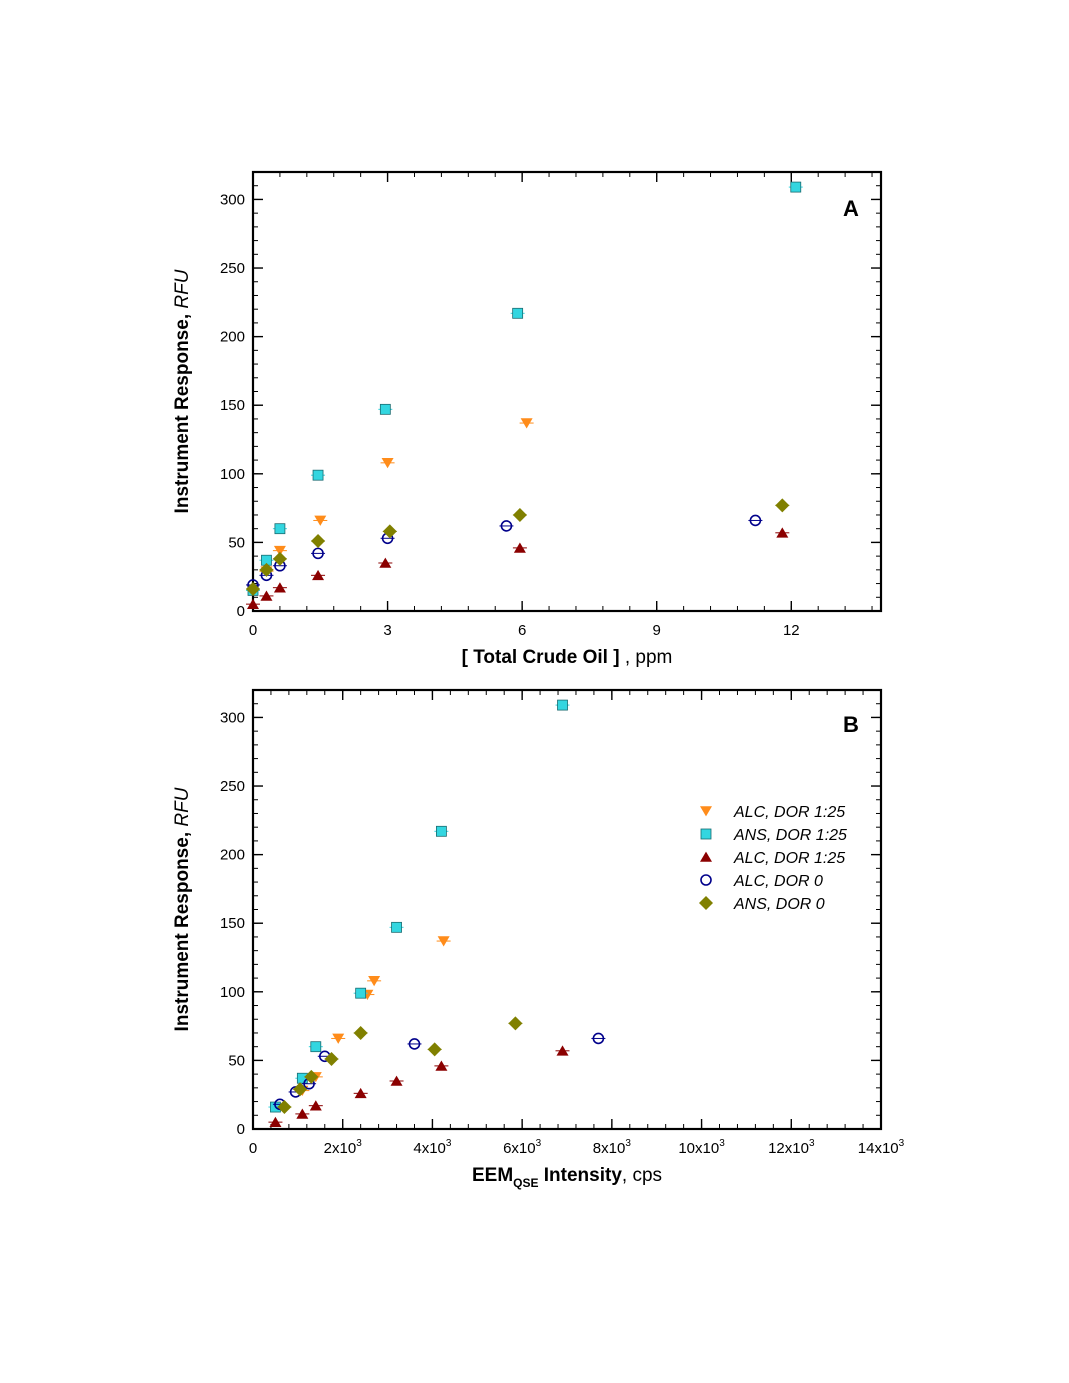 This screenshot has width=1069, height=1383. Describe the element at coordinates (567, 657) in the screenshot. I see `x-axis-label: [ Total Crude Oil ] , ppm` at that location.